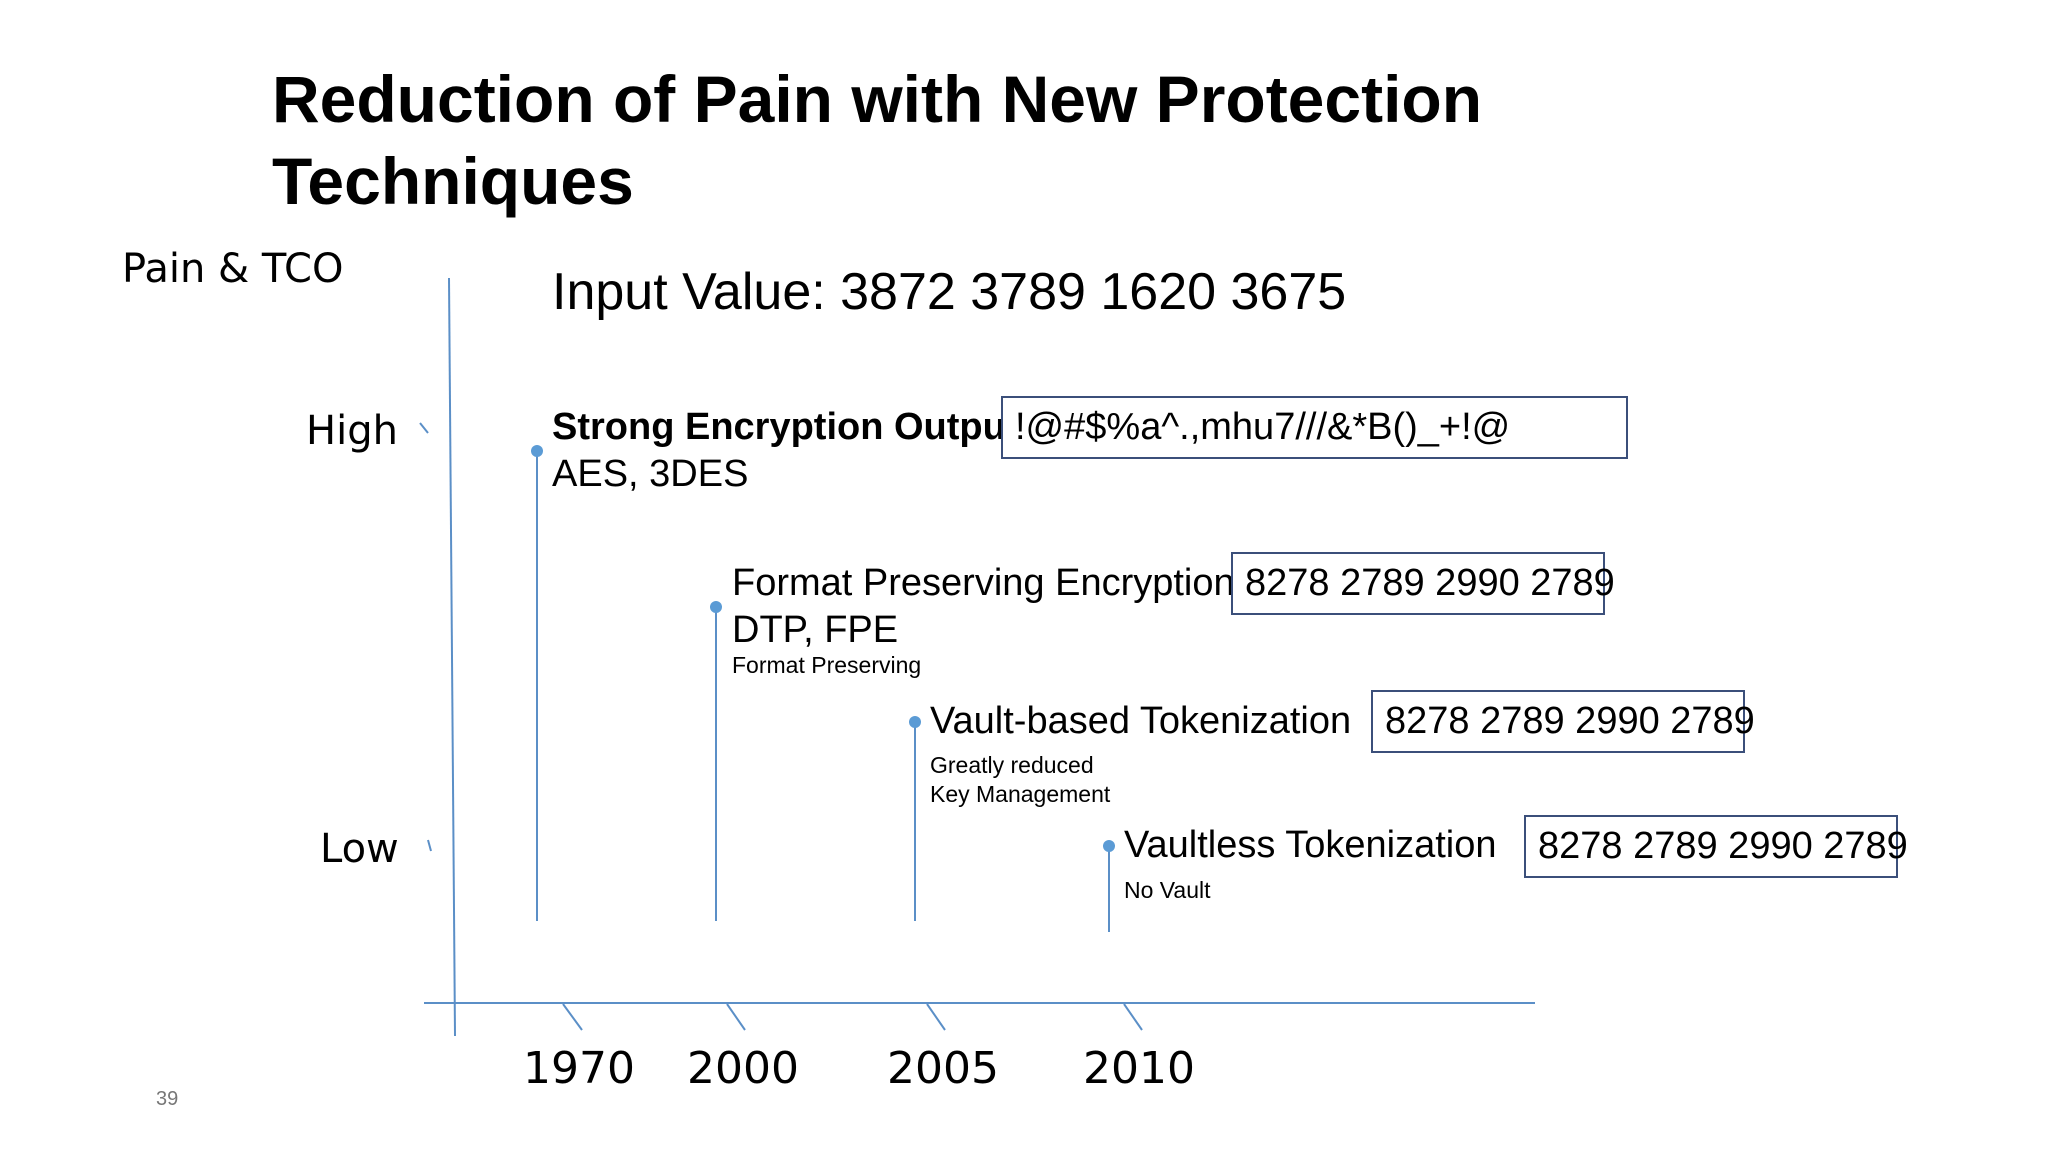 This screenshot has width=2048, height=1152. Describe the element at coordinates (877, 99) in the screenshot. I see `slide-title-line1: Reduction of Pain with New Protection` at that location.